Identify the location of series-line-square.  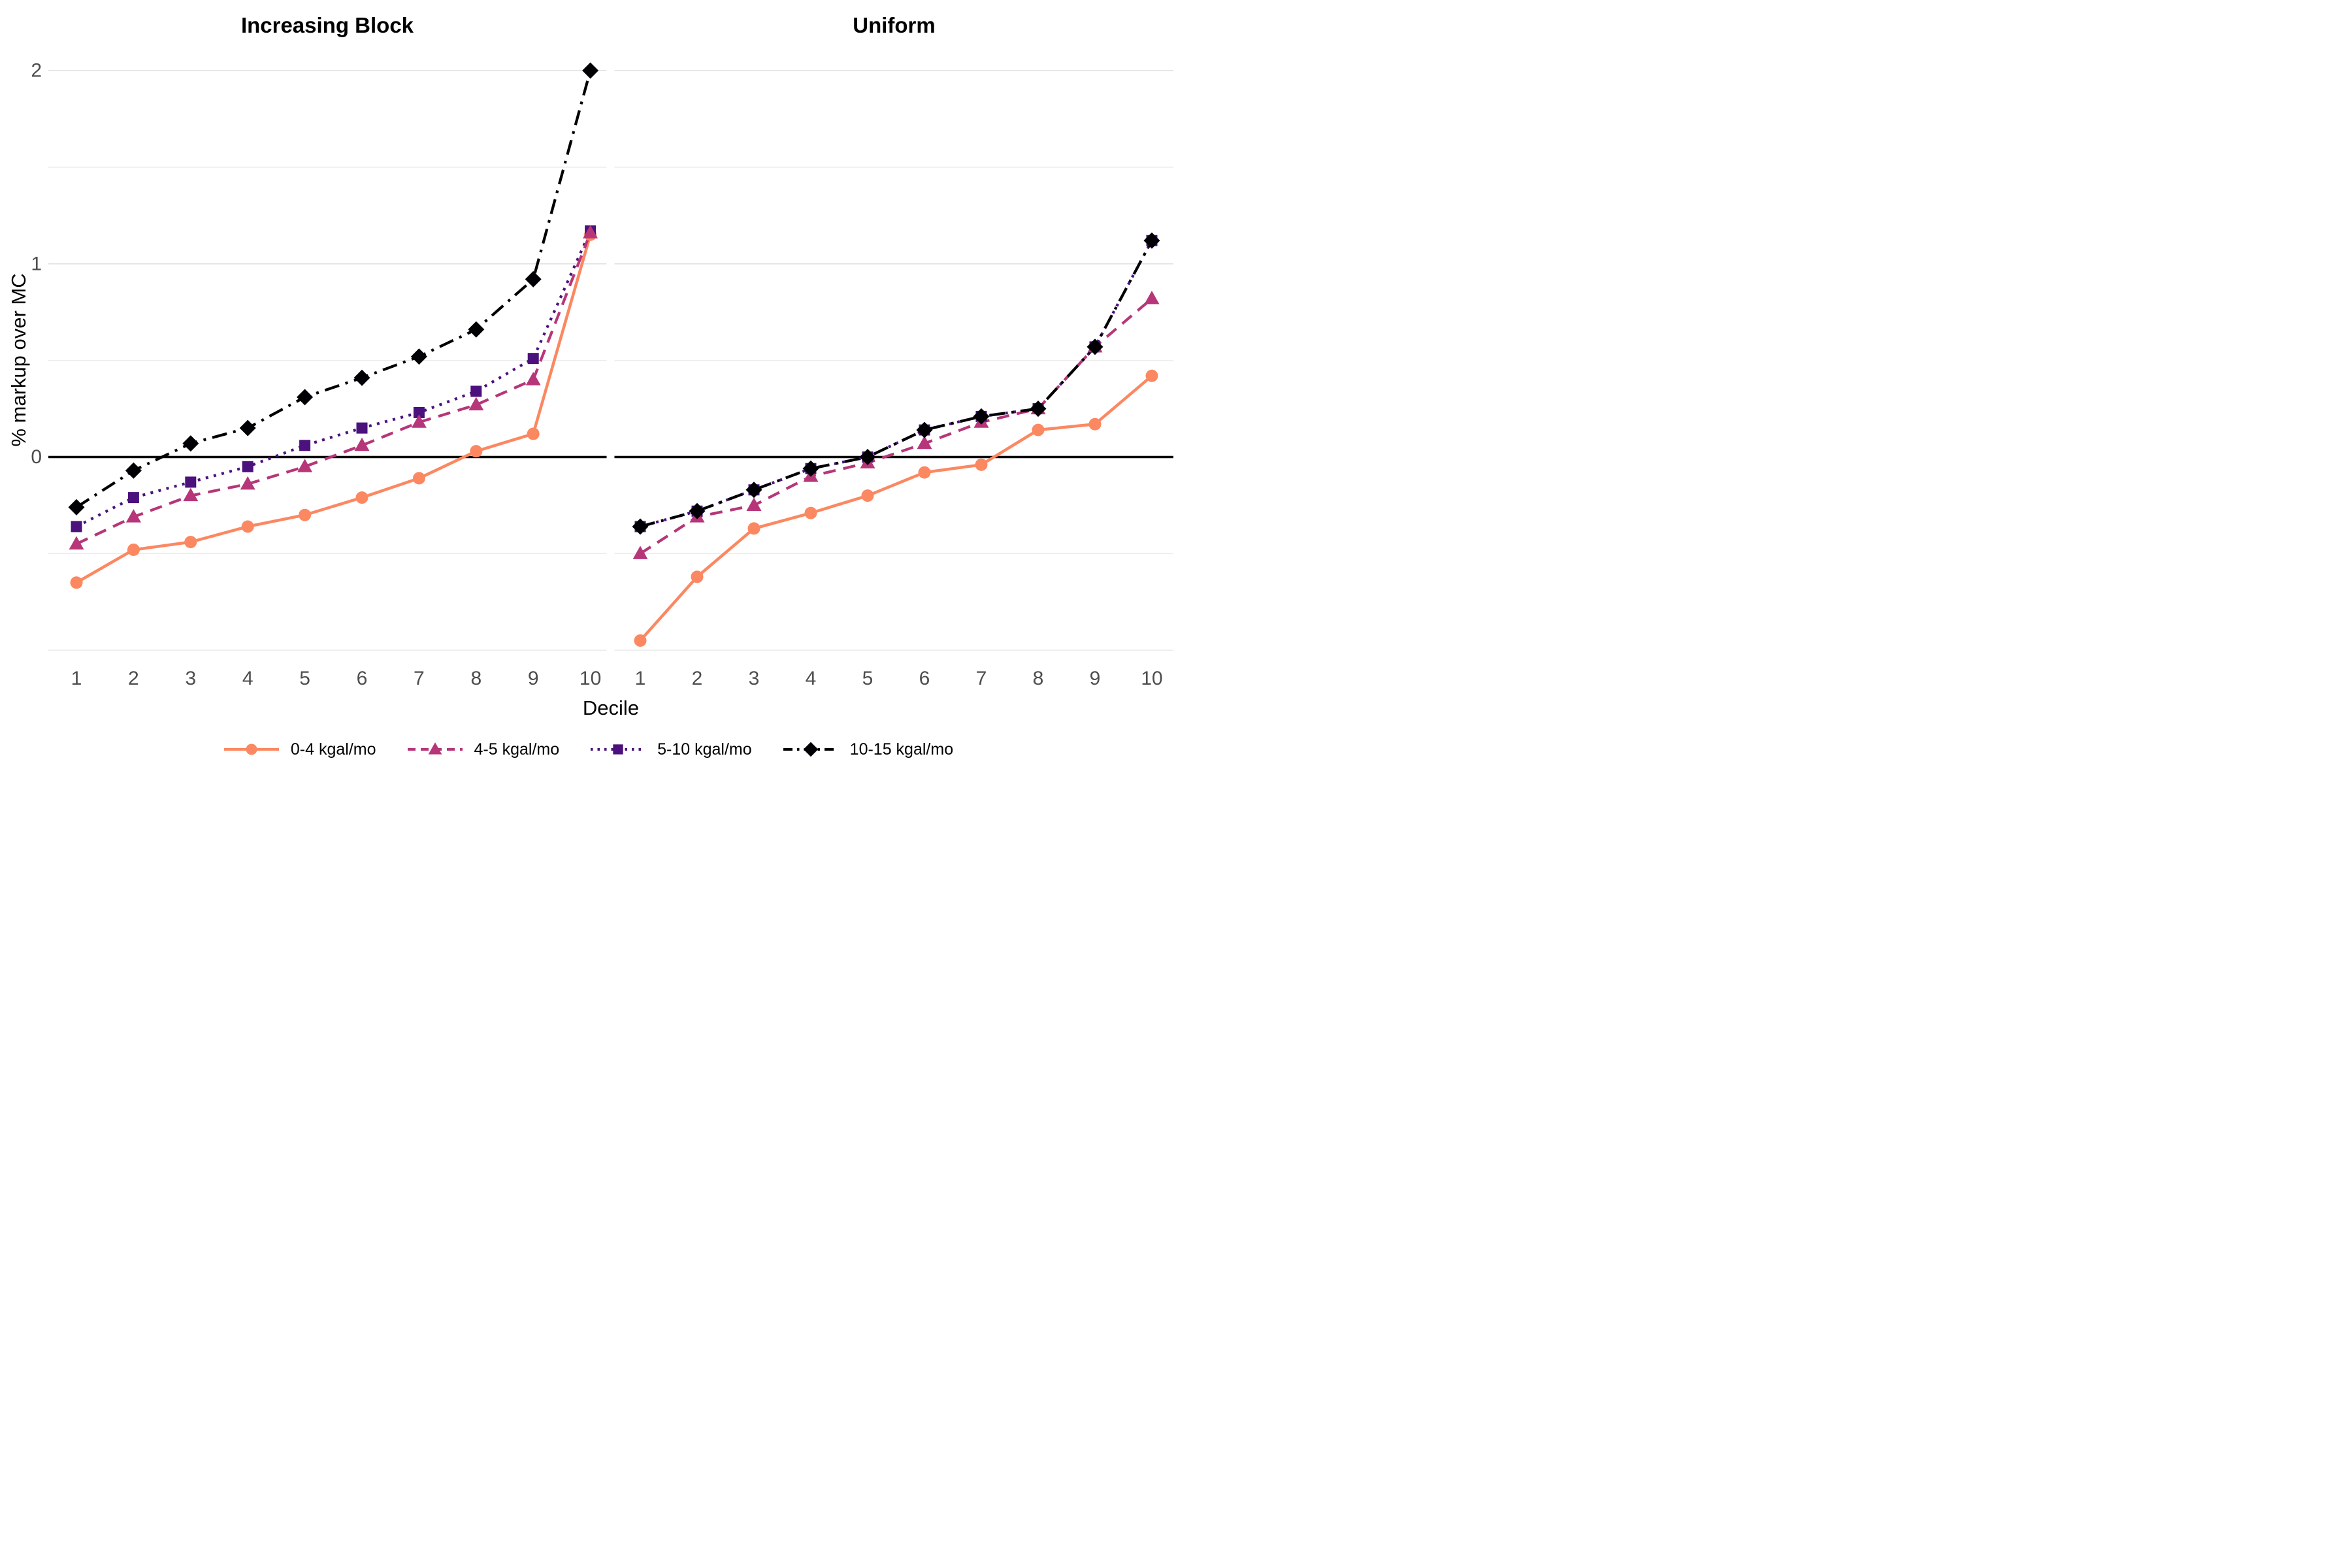
(334, 379).